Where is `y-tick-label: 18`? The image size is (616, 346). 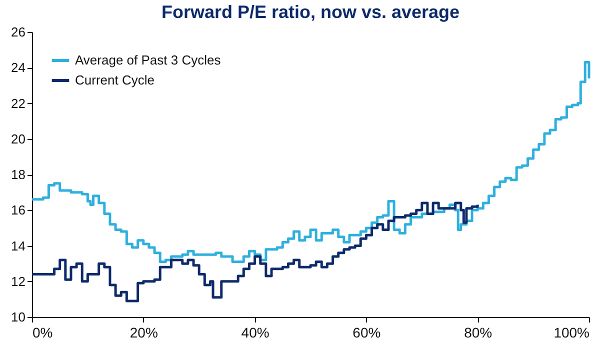
y-tick-label: 18 is located at coordinates (18, 174).